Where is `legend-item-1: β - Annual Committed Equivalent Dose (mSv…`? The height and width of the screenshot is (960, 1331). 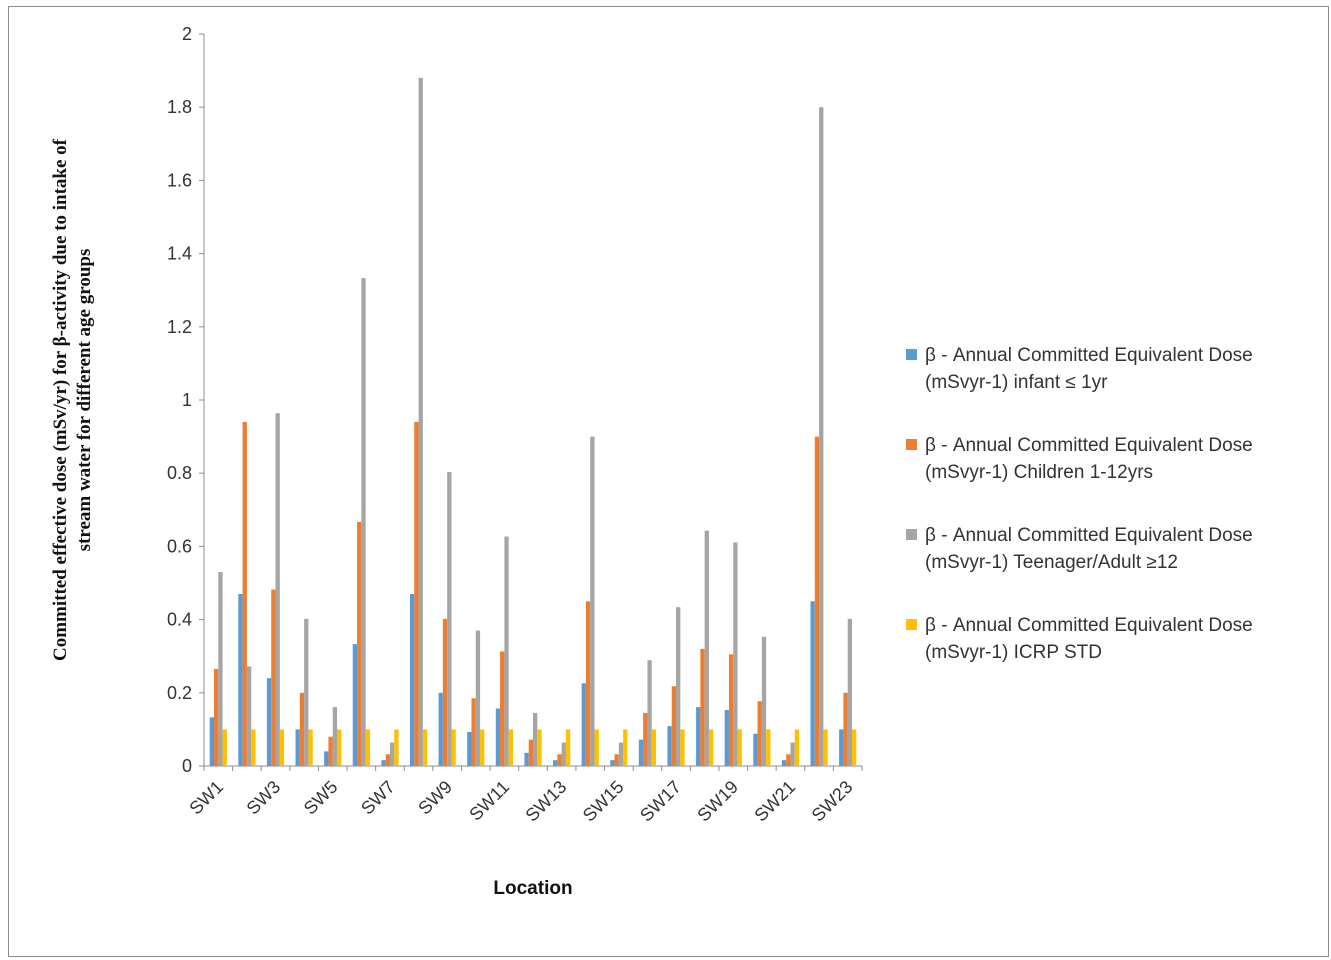
legend-item-1: β - Annual Committed Equivalent Dose (mSv… is located at coordinates (1079, 369).